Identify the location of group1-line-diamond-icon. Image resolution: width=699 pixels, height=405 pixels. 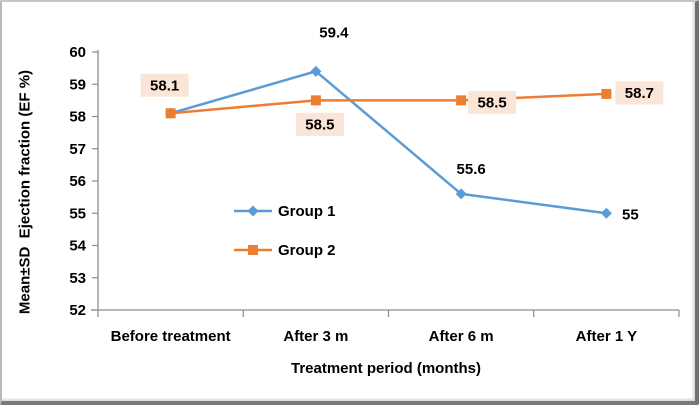
(253, 211).